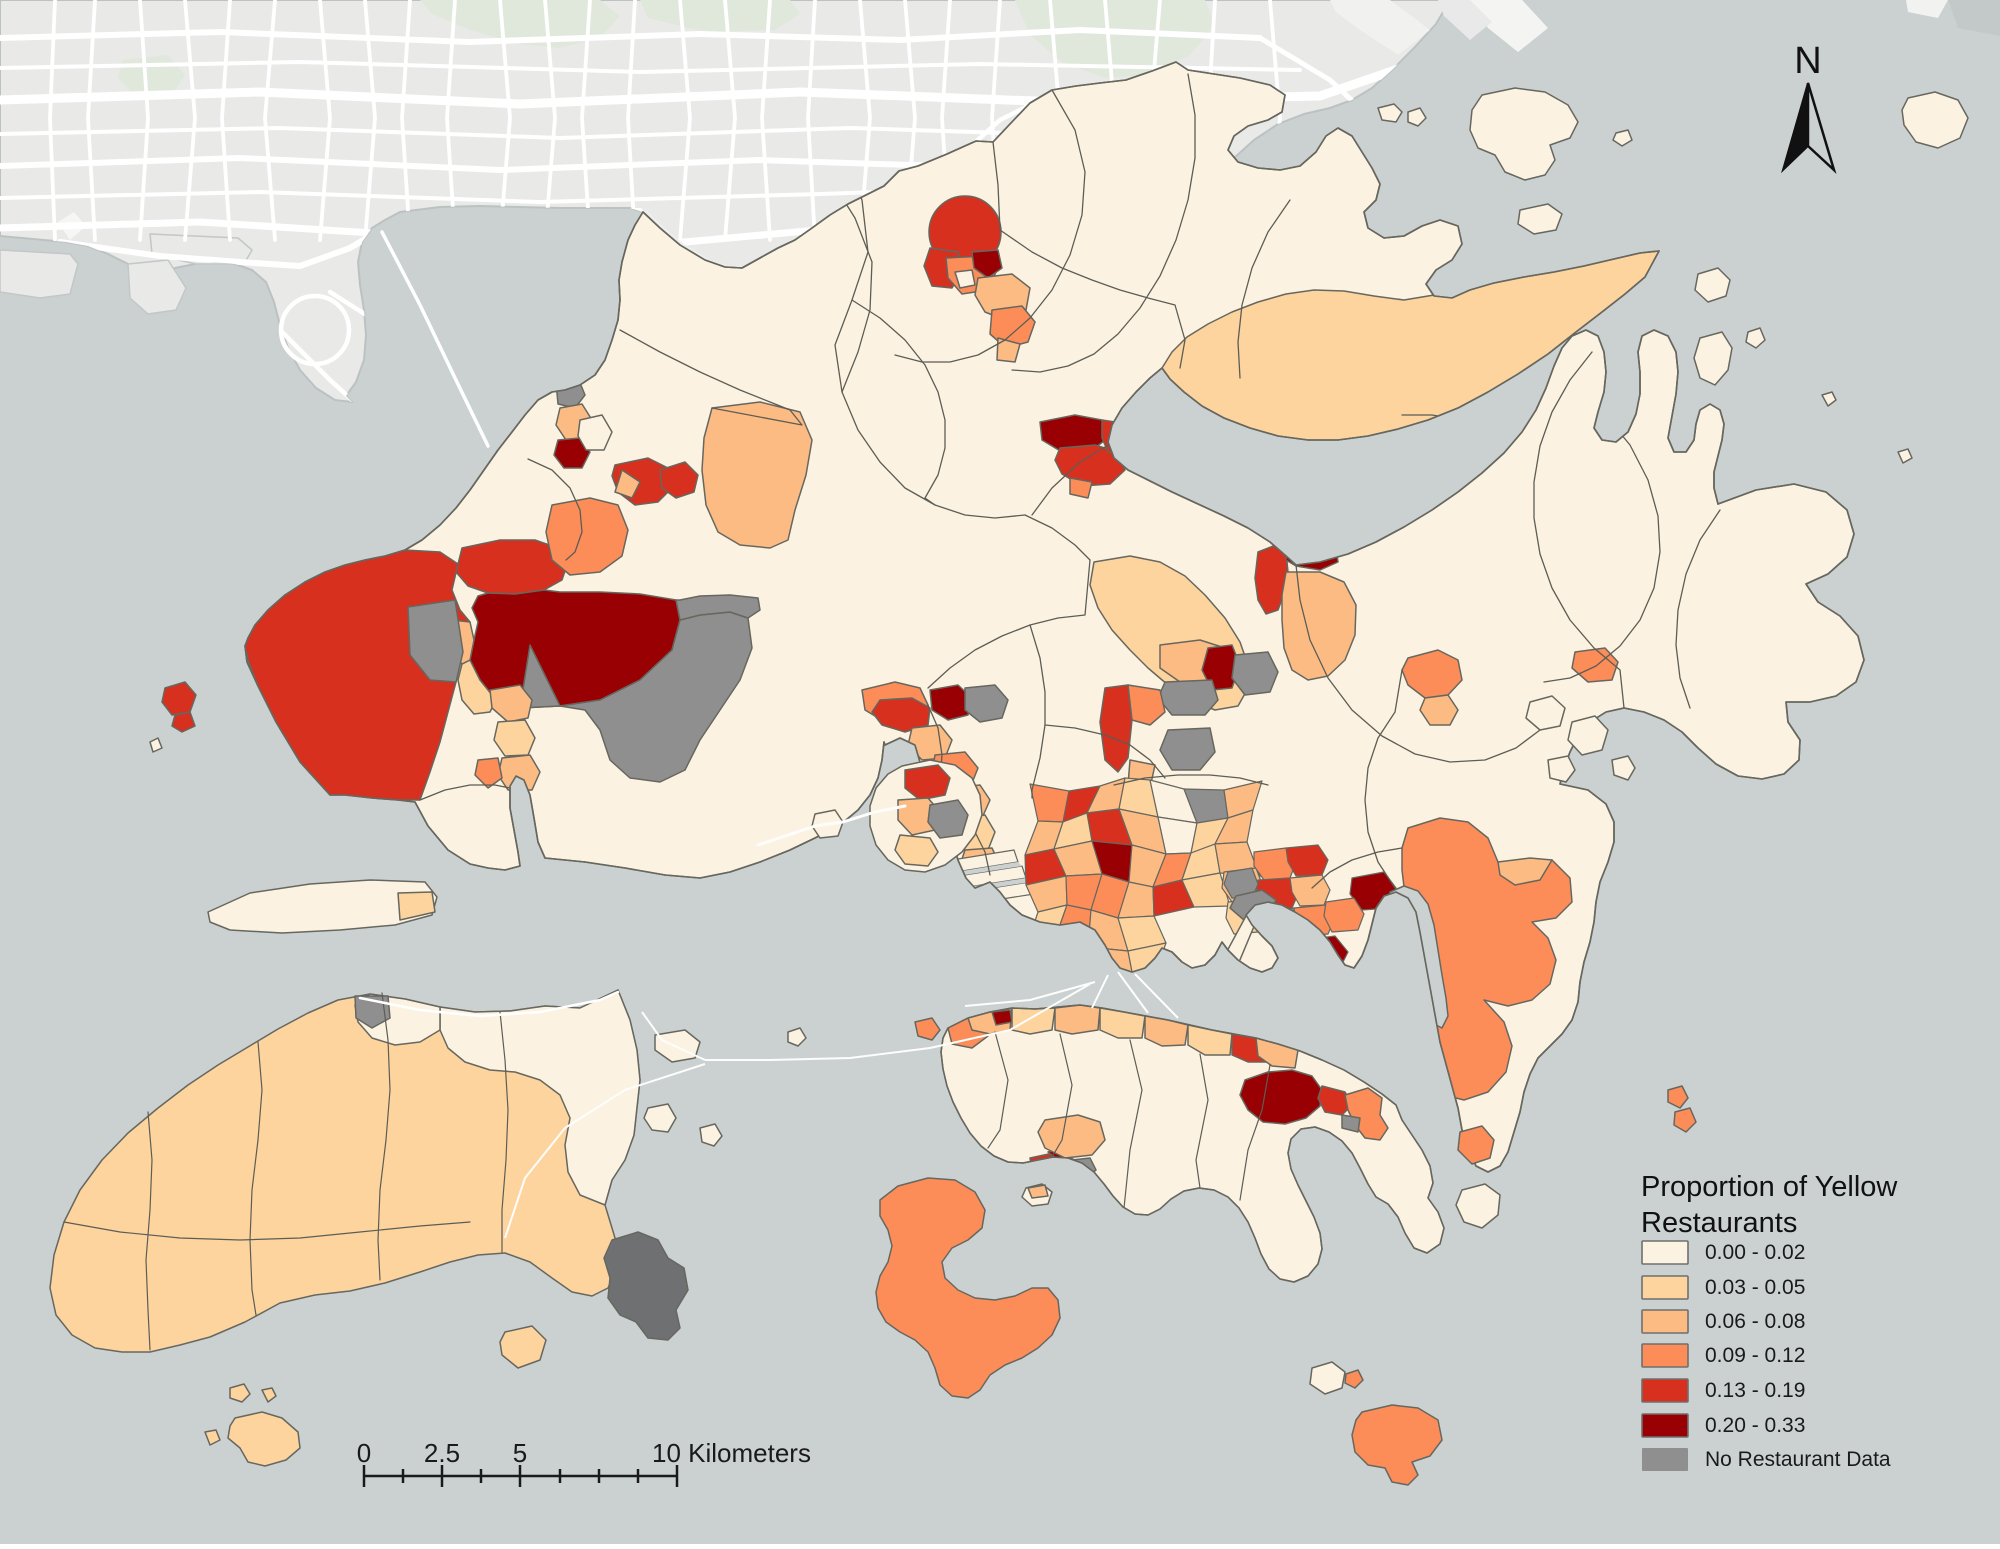 This screenshot has width=2000, height=1549. What do you see at coordinates (364, 1453) in the screenshot?
I see `svg-text: 0` at bounding box center [364, 1453].